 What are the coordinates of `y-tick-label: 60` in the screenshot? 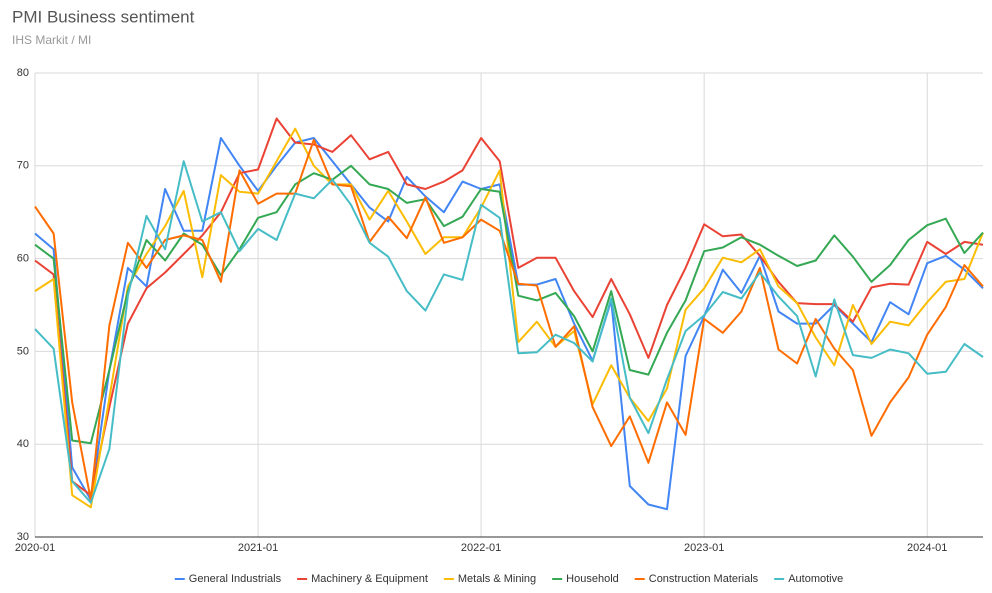 It's located at (23, 259).